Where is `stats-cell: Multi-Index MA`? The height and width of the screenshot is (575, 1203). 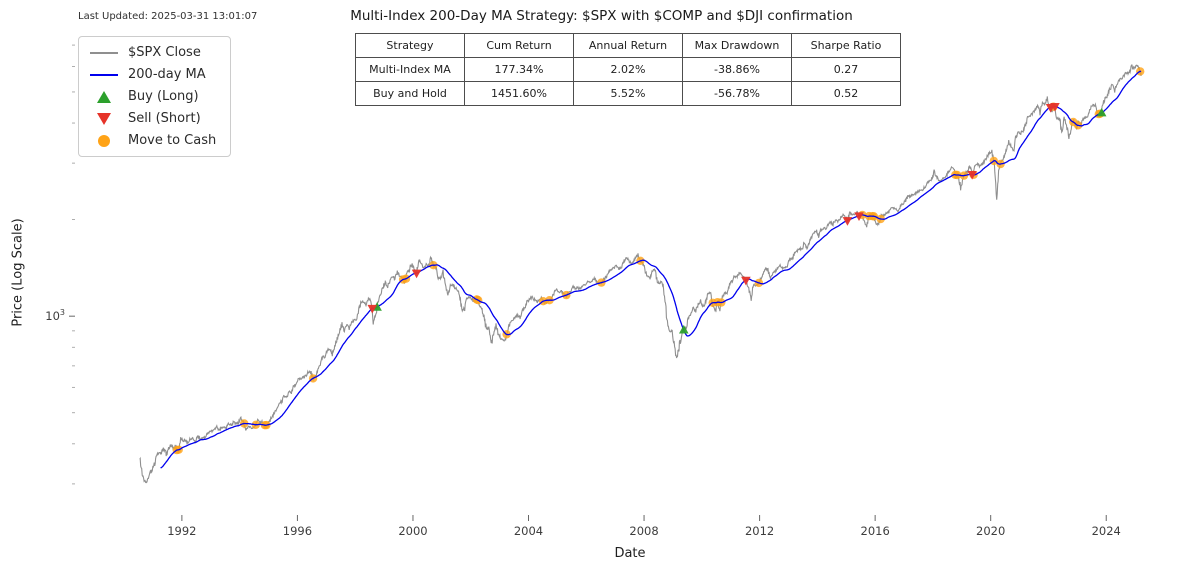 stats-cell: Multi-Index MA is located at coordinates (410, 69).